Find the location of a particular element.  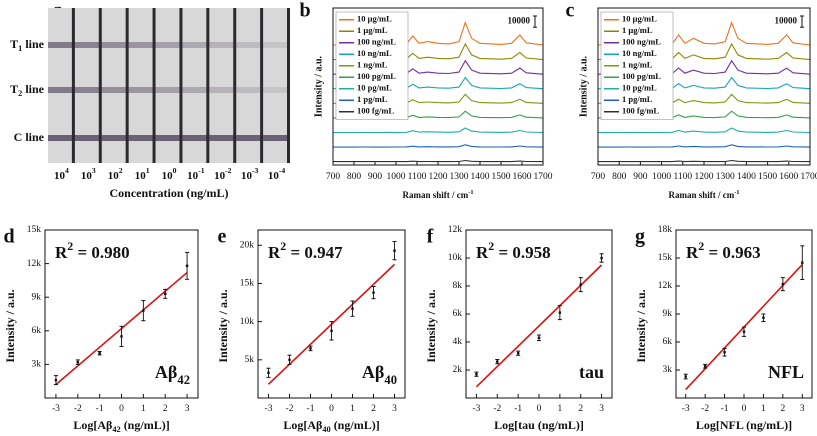

y-tick-label: 6k is located at coordinates (37, 331).